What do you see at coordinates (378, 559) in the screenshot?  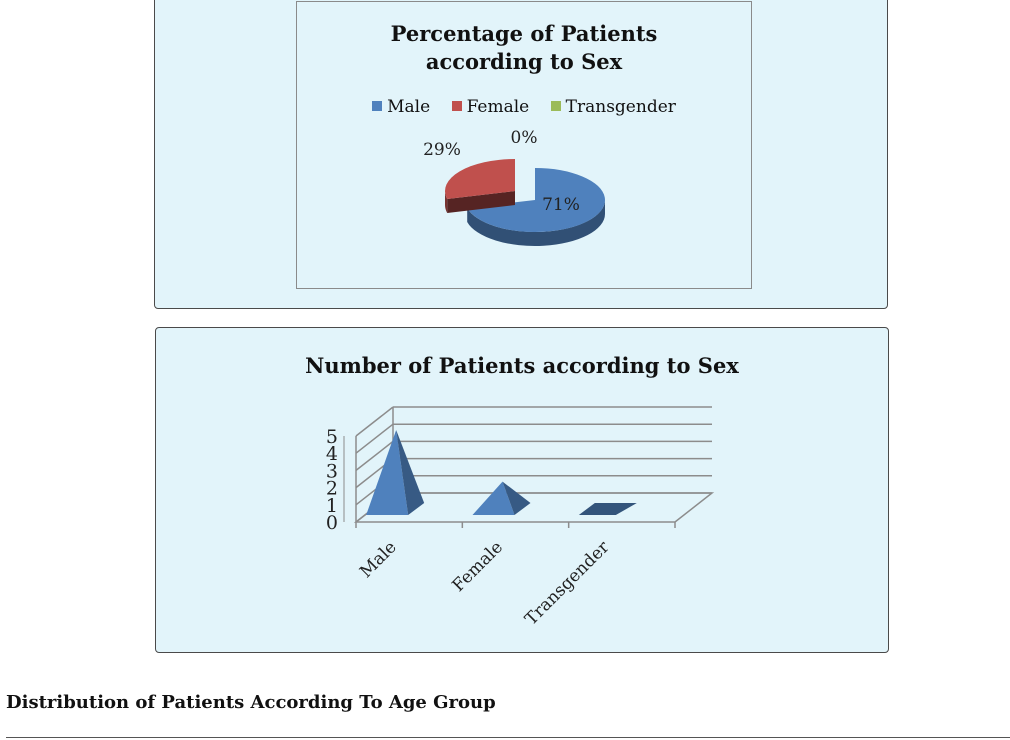 I see `bar-x-tick-label-male: Male` at bounding box center [378, 559].